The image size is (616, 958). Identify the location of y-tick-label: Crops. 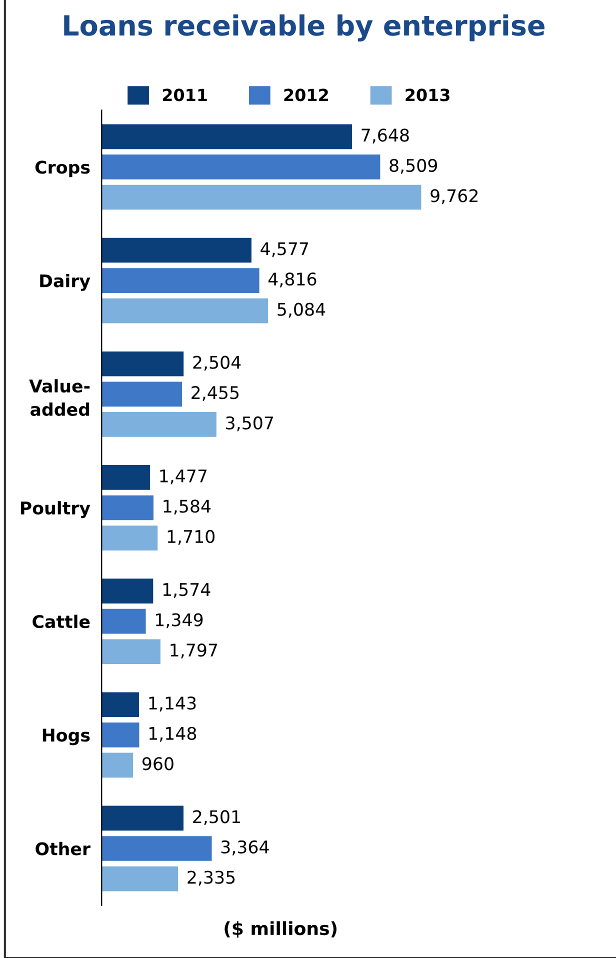
(62, 169).